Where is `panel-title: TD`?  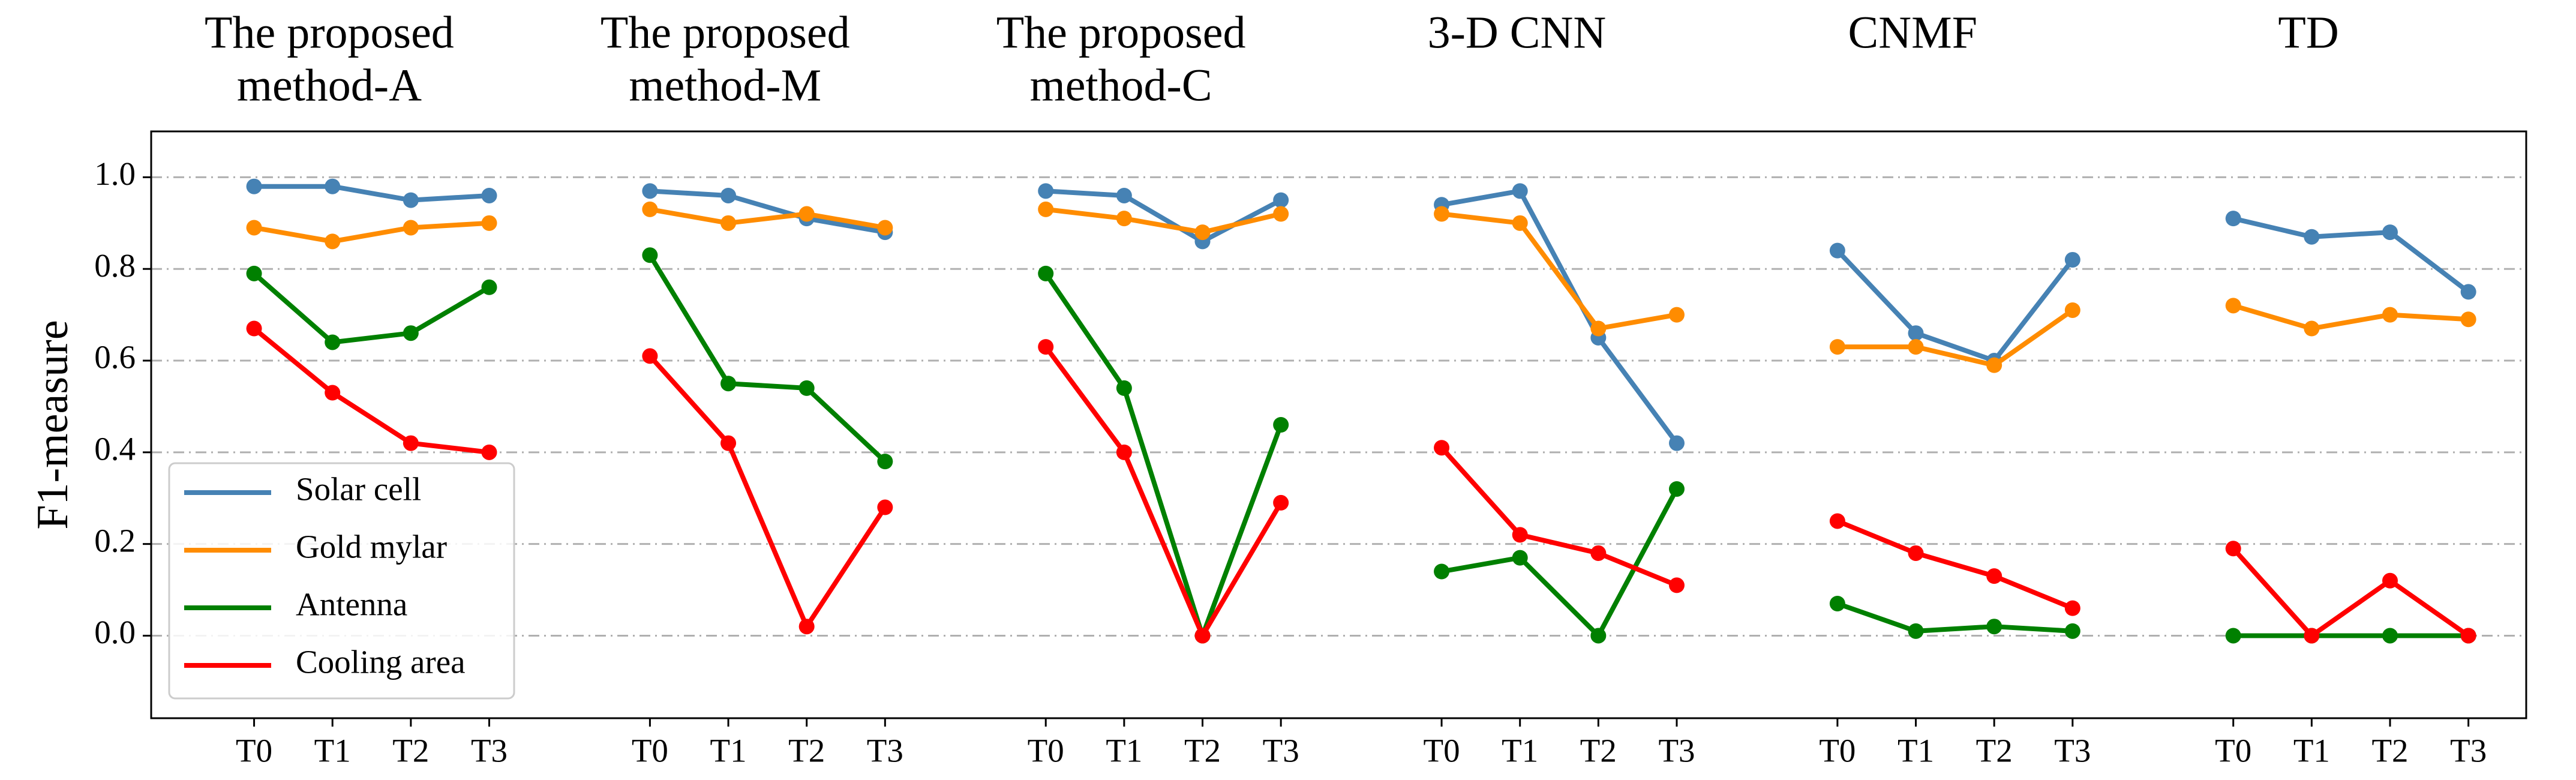
panel-title: TD is located at coordinates (2308, 32).